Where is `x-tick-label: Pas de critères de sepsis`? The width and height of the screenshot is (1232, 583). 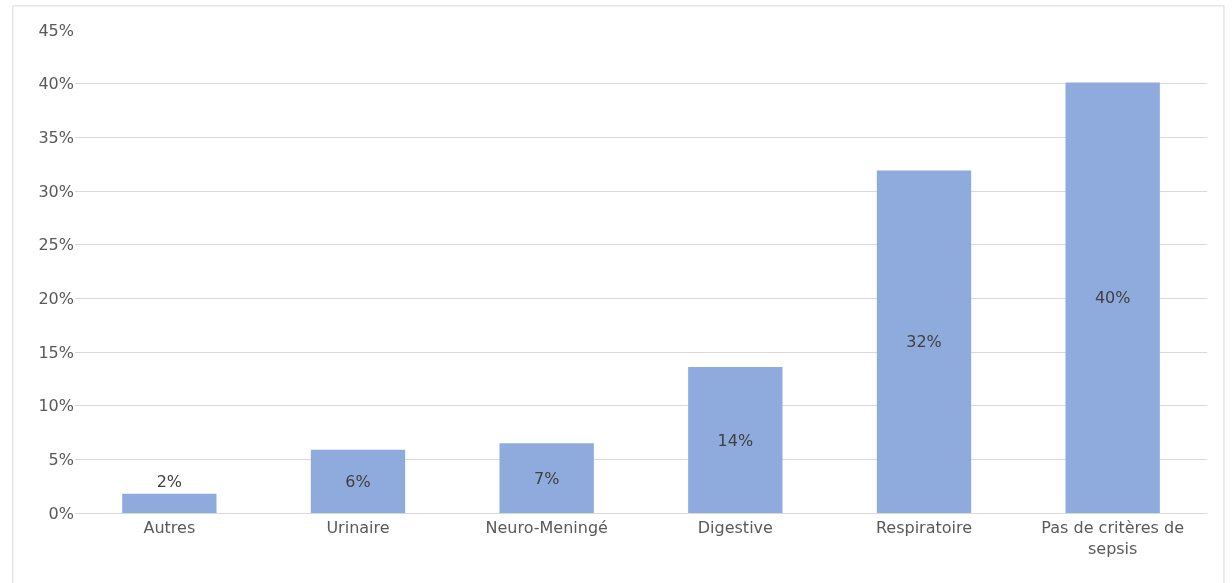
x-tick-label: Pas de critères de sepsis is located at coordinates (1113, 538).